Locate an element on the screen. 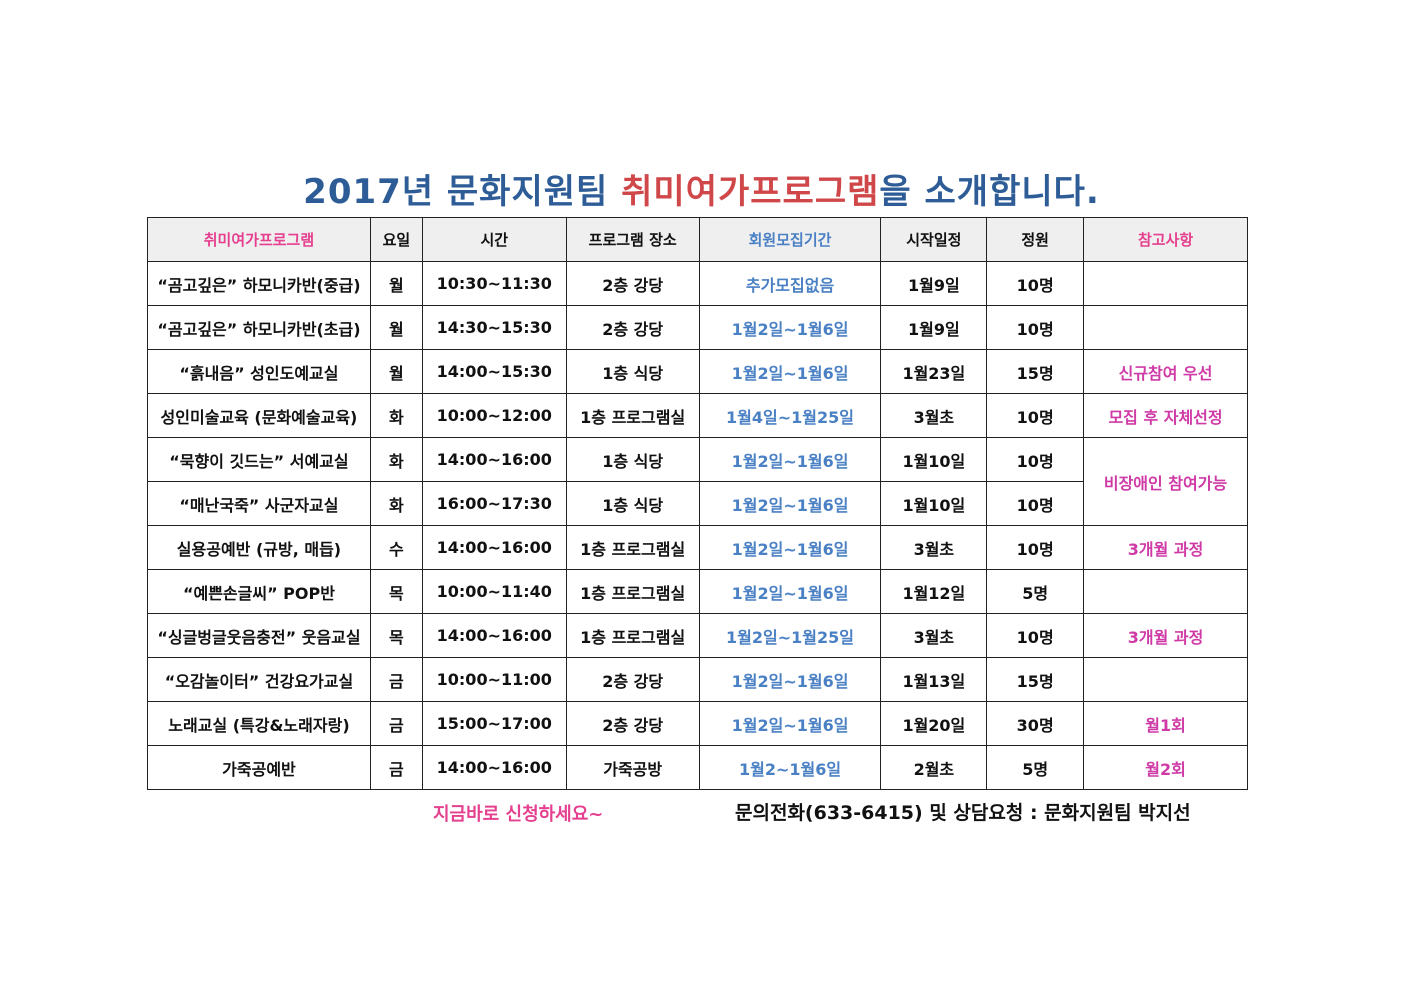 This screenshot has height=992, width=1403. cell-program: “곰고깊은” 하모니카반(중급) is located at coordinates (259, 283).